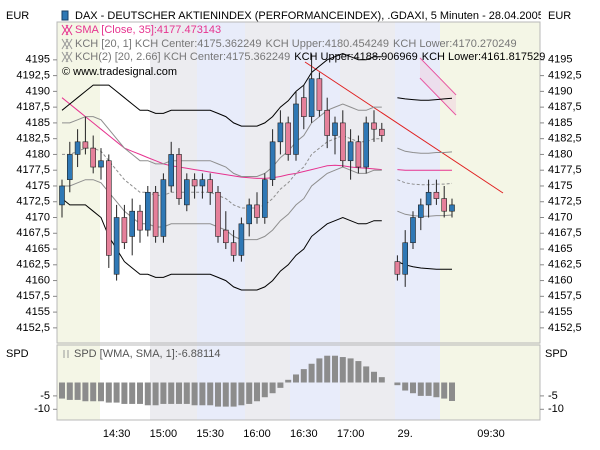  Describe the element at coordinates (455, 44) in the screenshot. I see `legend-entry: KCH Lower:4170.270249` at that location.